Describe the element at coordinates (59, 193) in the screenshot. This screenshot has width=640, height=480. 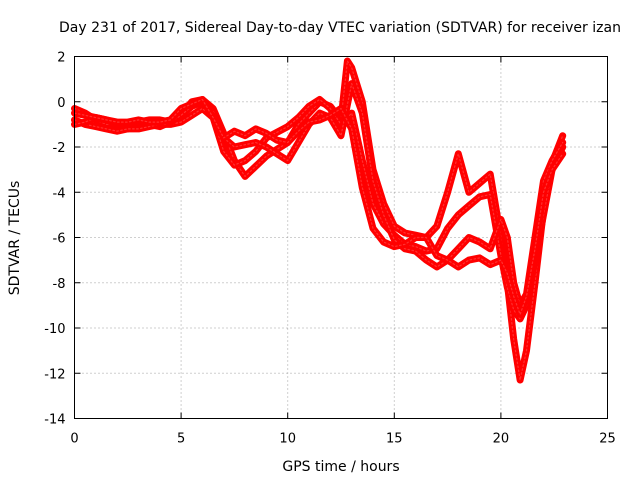
I see `y-tick-label: -4` at that location.